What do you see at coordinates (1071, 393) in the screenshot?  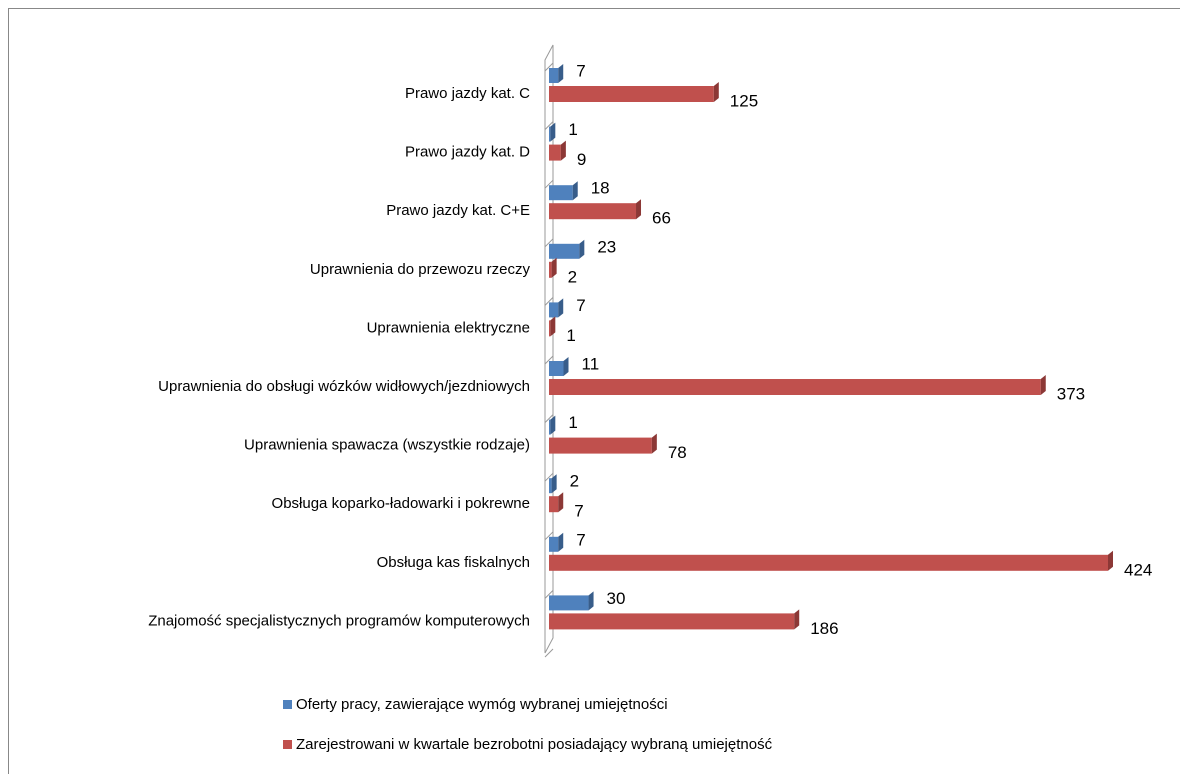 I see `value-label: 373` at bounding box center [1071, 393].